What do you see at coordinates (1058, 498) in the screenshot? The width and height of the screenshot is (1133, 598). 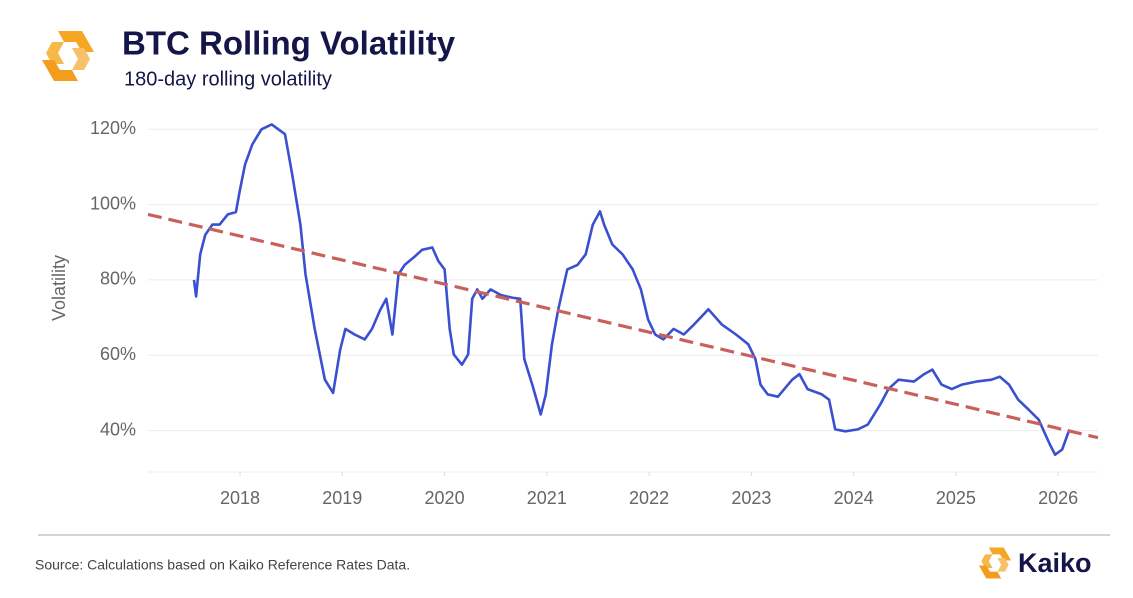 I see `x-tick-label: 2026` at bounding box center [1058, 498].